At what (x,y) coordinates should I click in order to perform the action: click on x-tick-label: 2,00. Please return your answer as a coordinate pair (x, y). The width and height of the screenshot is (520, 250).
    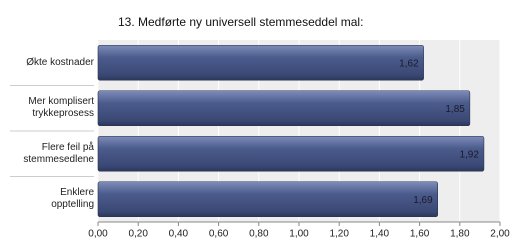
    Looking at the image, I should click on (500, 234).